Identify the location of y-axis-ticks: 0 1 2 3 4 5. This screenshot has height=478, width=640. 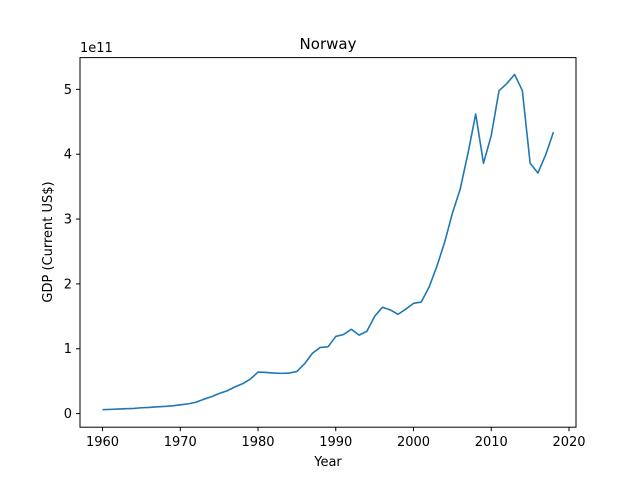
(72, 252).